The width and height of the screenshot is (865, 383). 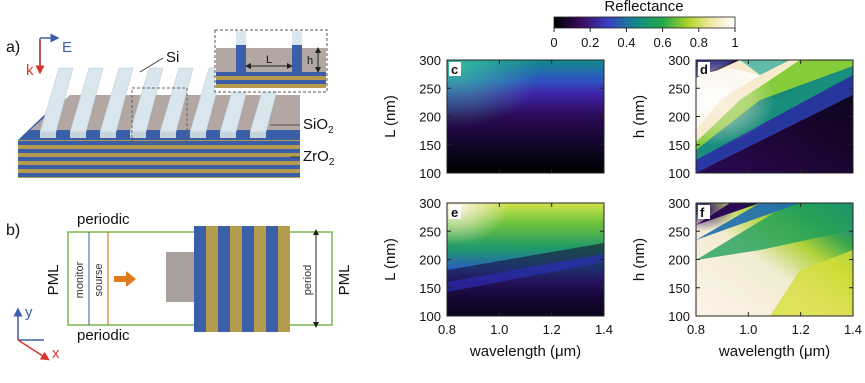 What do you see at coordinates (525, 259) in the screenshot?
I see `heatmap-e` at bounding box center [525, 259].